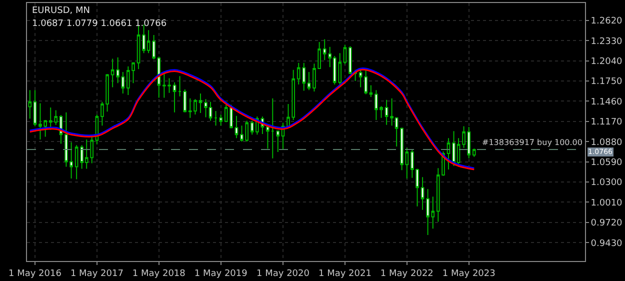 This screenshot has height=281, width=625. What do you see at coordinates (61, 11) in the screenshot?
I see `chart-title: EURUSD, MN` at bounding box center [61, 11].